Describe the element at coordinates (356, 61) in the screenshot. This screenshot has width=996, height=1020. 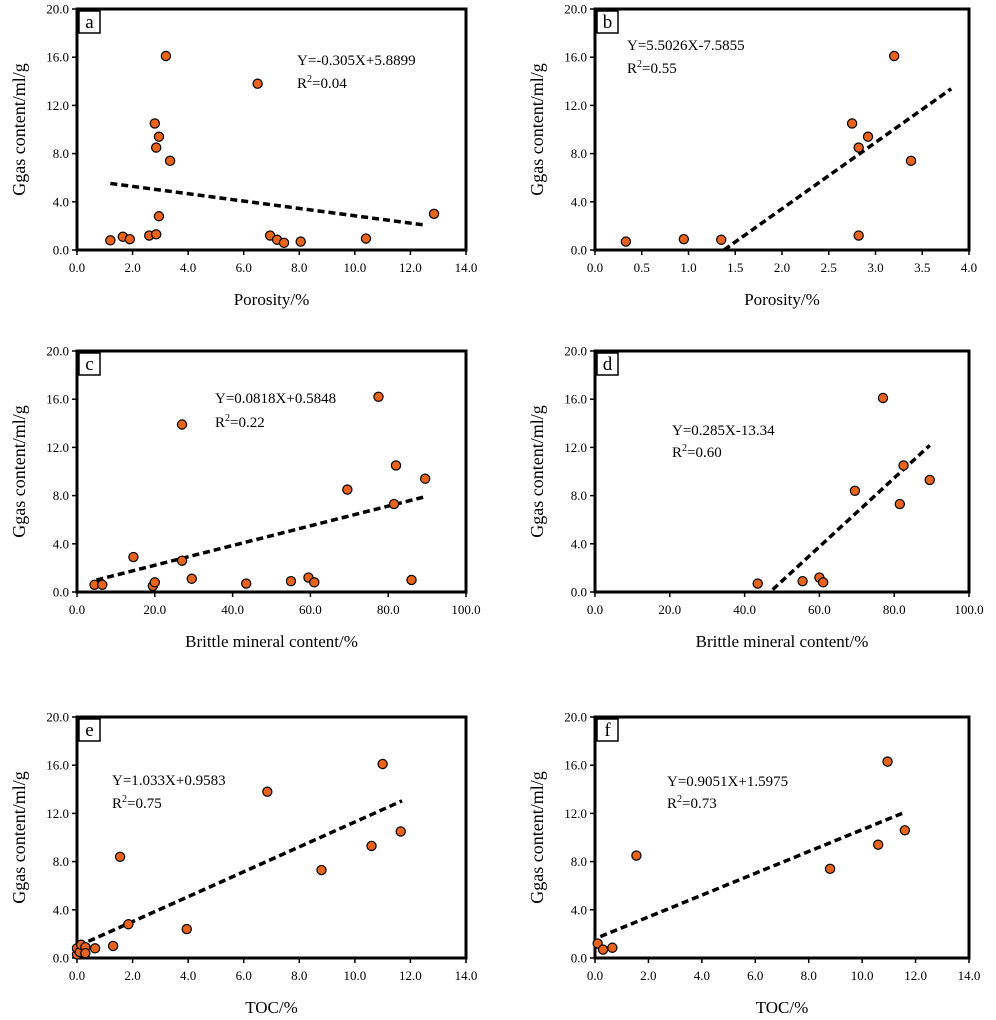
I see `regression-equation: Y=-0.305X+5.8899` at that location.